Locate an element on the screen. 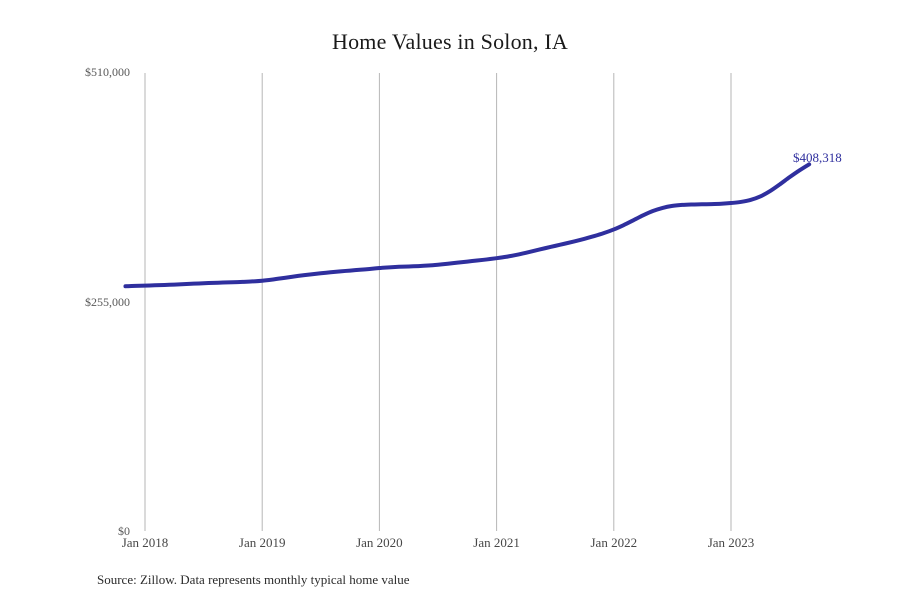 The height and width of the screenshot is (600, 900). end-value-label: $408,318 is located at coordinates (817, 157).